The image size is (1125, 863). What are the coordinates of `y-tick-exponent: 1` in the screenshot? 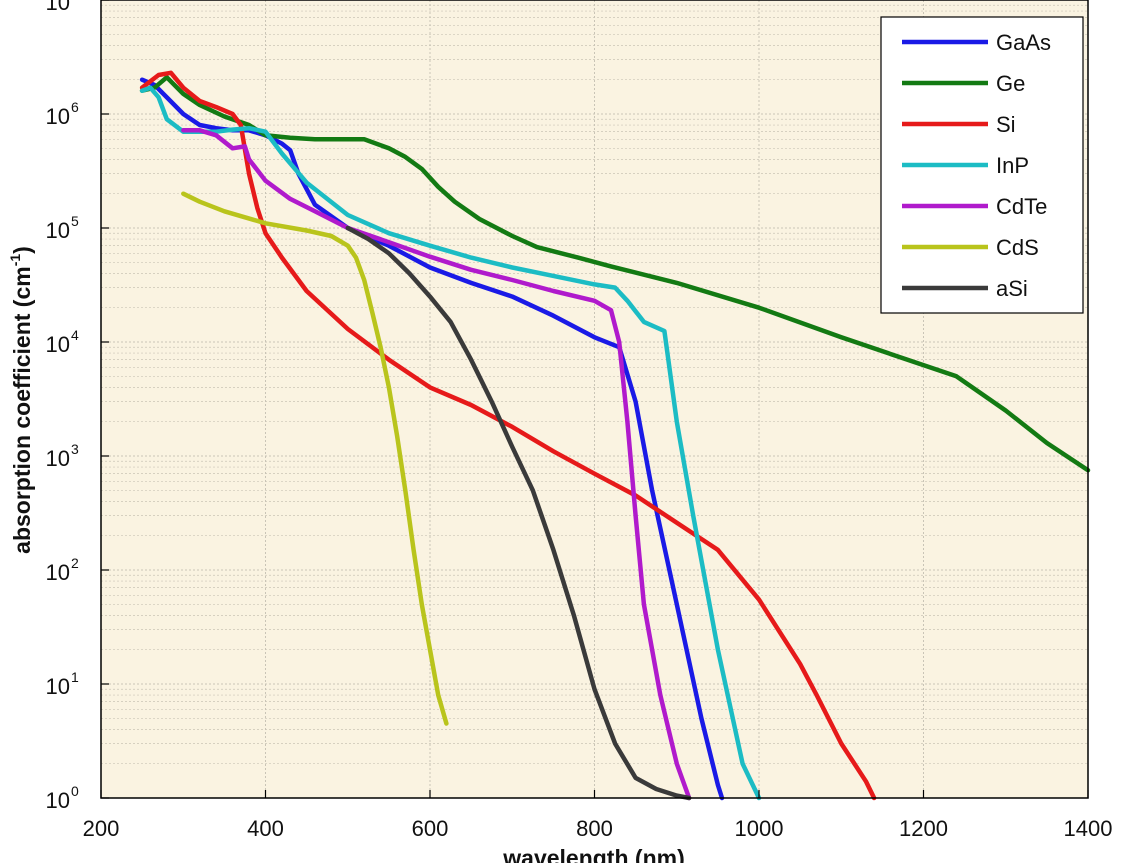 It's located at (75, 677).